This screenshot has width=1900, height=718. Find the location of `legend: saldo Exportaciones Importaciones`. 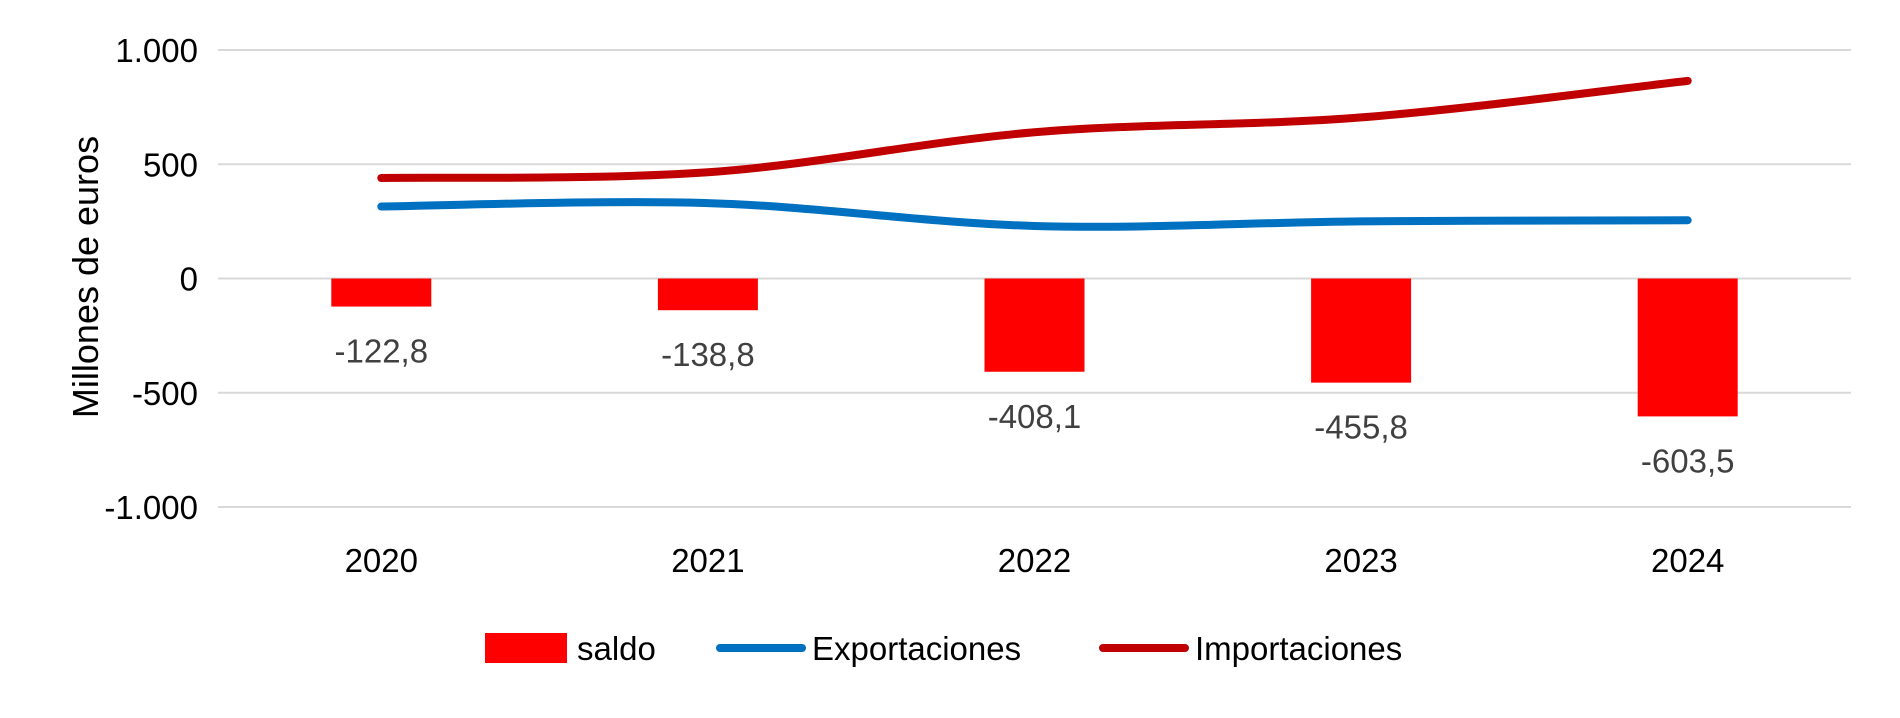

legend: saldo Exportaciones Importaciones is located at coordinates (943, 648).